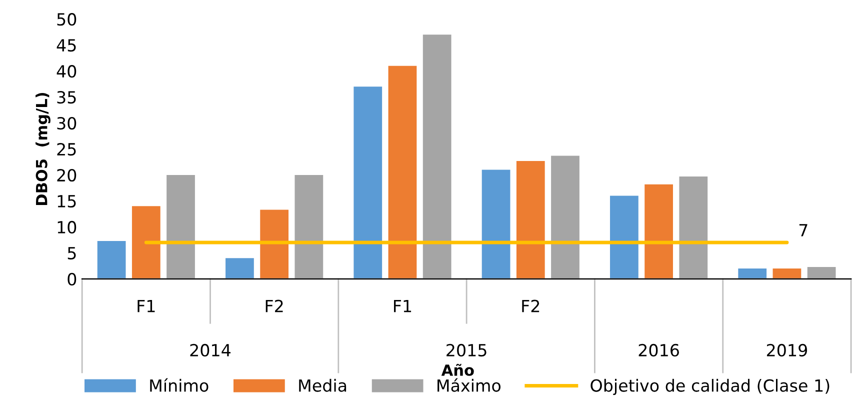 The width and height of the screenshot is (864, 406). I want to click on y-tick-label: 30, so click(66, 123).